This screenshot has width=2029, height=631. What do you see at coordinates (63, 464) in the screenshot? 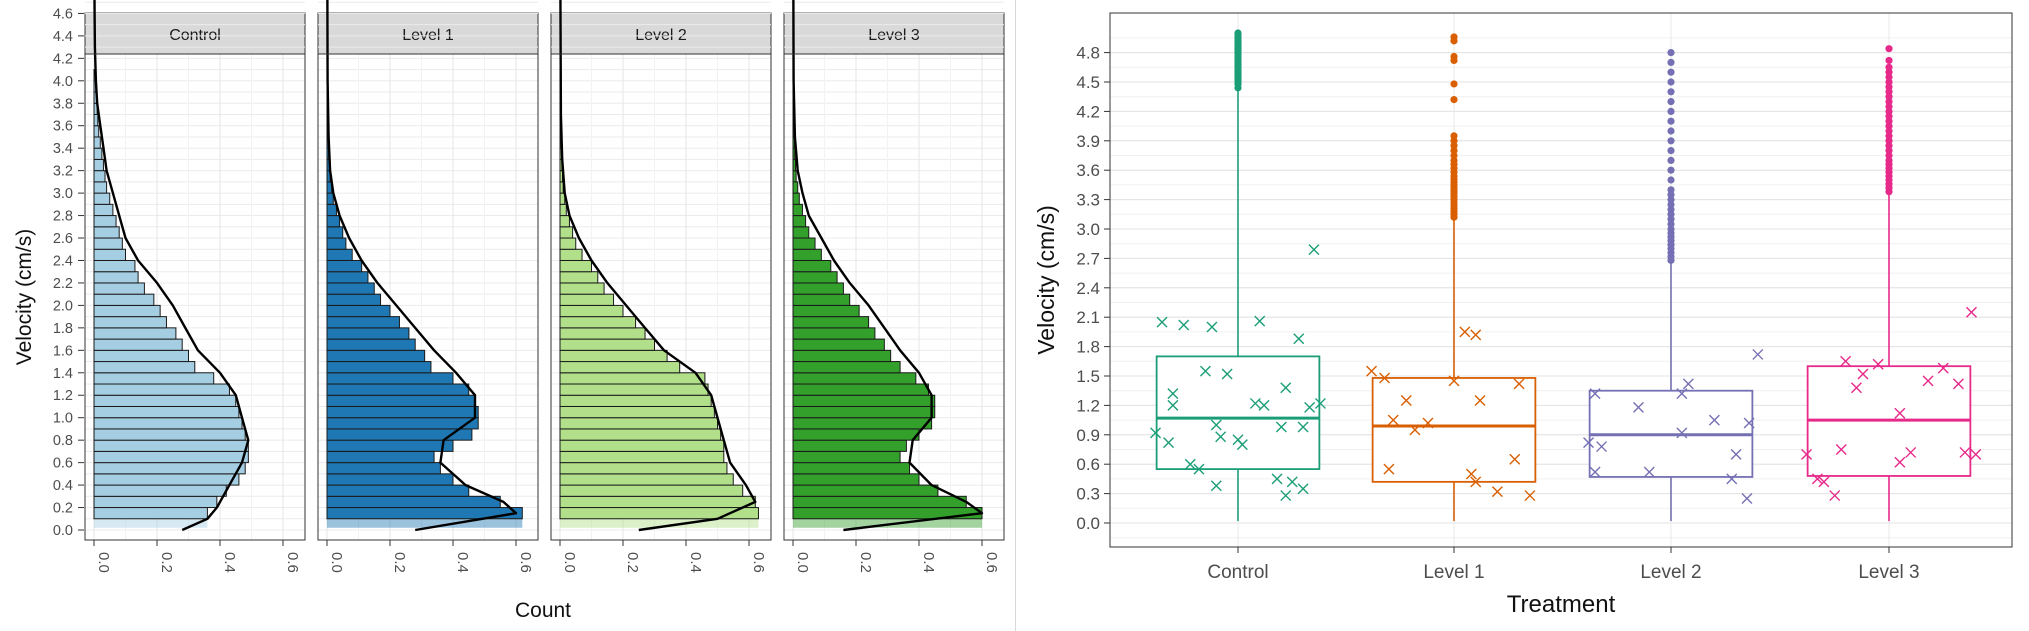
I see `y-tick-label: 0.6` at bounding box center [63, 464].